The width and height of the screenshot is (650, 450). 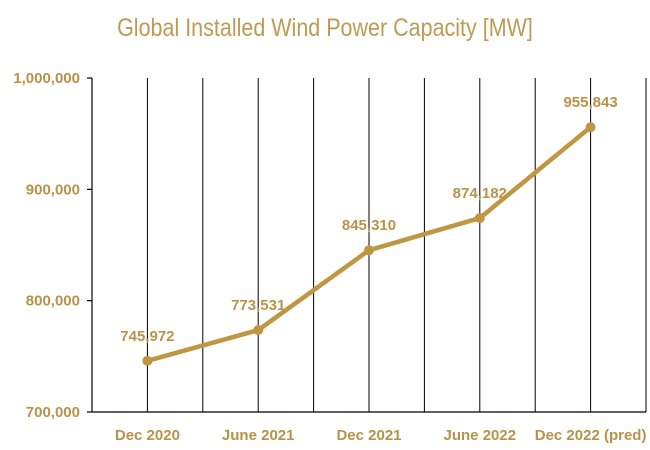 What do you see at coordinates (258, 305) in the screenshot?
I see `data-label: 773,531` at bounding box center [258, 305].